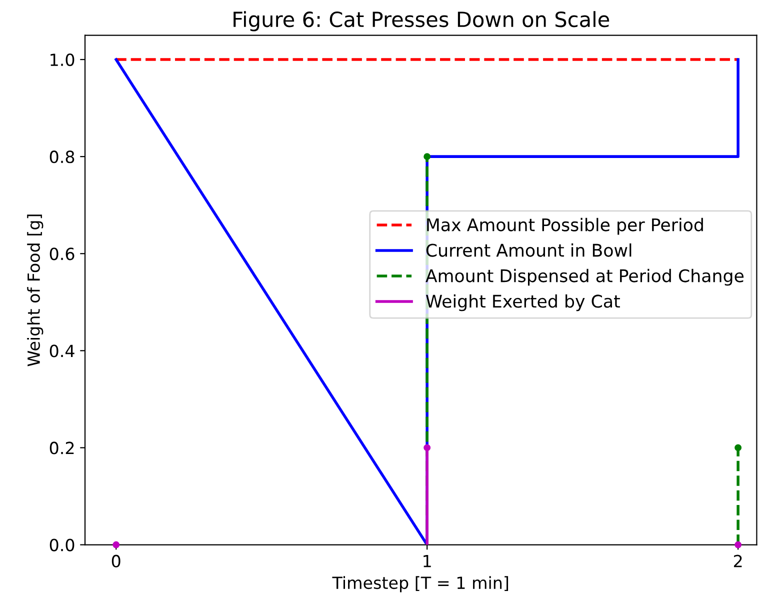 The height and width of the screenshot is (608, 759). What do you see at coordinates (738, 561) in the screenshot?
I see `x-tick-label: 2` at bounding box center [738, 561].